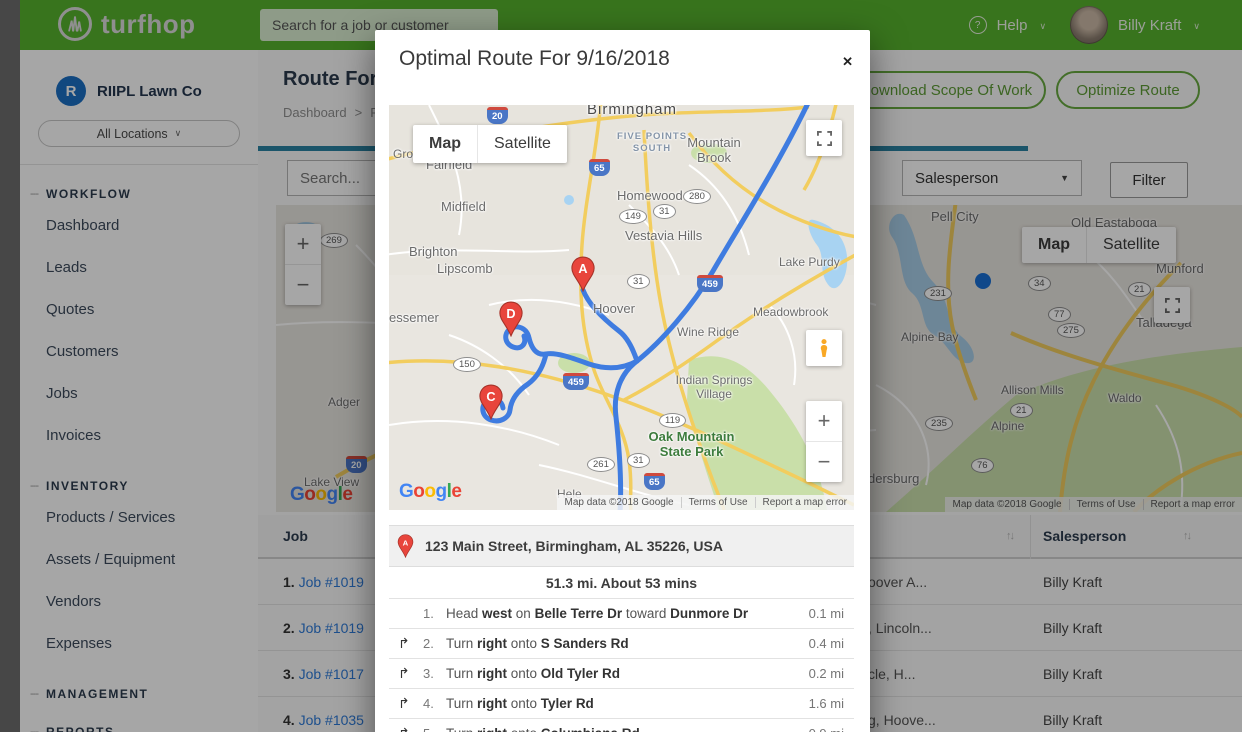 This screenshot has height=732, width=1242. I want to click on fullscreen-icon, so click(824, 138).